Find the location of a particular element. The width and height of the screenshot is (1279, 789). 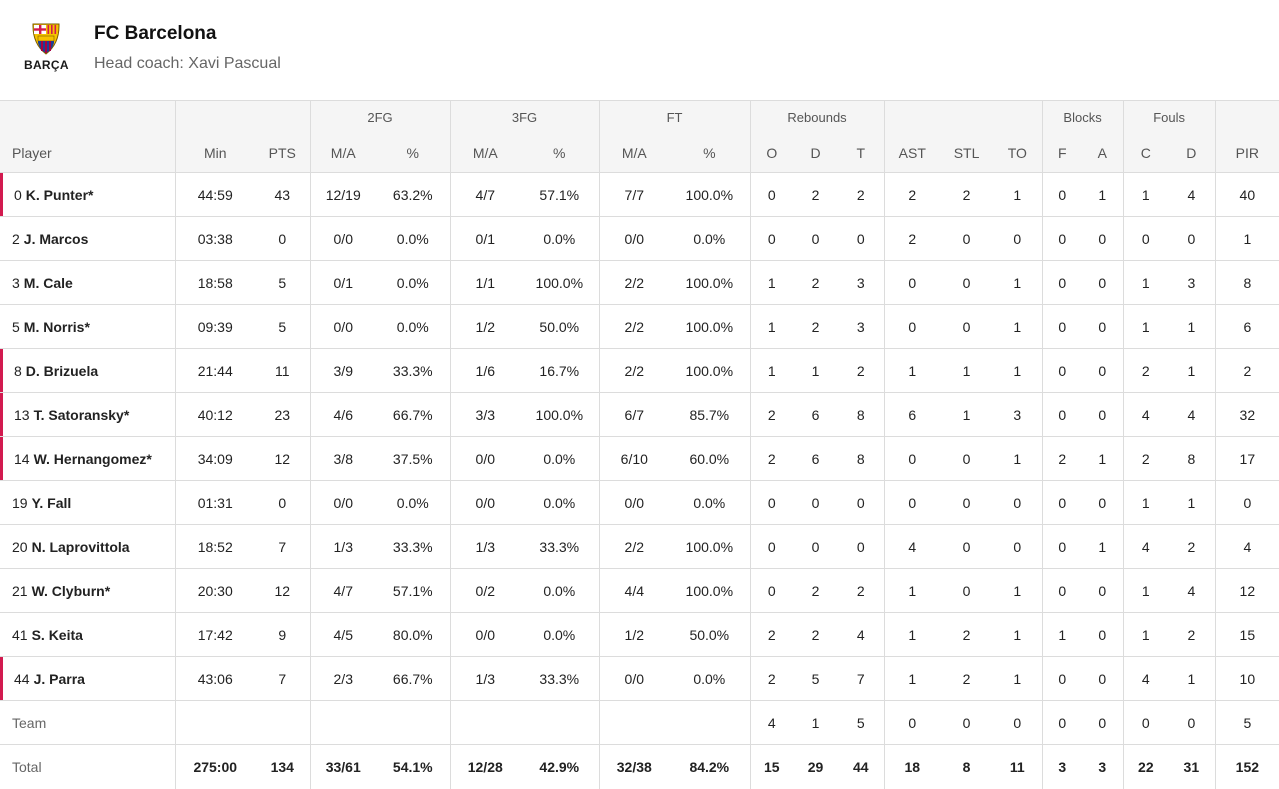

player-number: 13 is located at coordinates (22, 414).